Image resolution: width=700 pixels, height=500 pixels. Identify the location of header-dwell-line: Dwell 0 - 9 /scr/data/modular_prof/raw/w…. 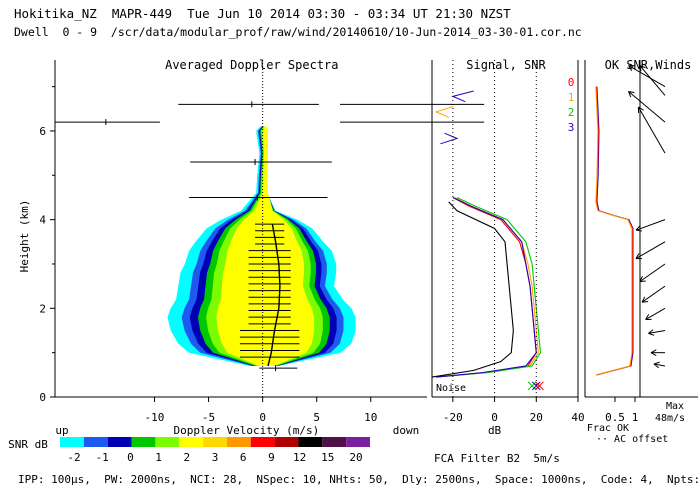
(298, 32).